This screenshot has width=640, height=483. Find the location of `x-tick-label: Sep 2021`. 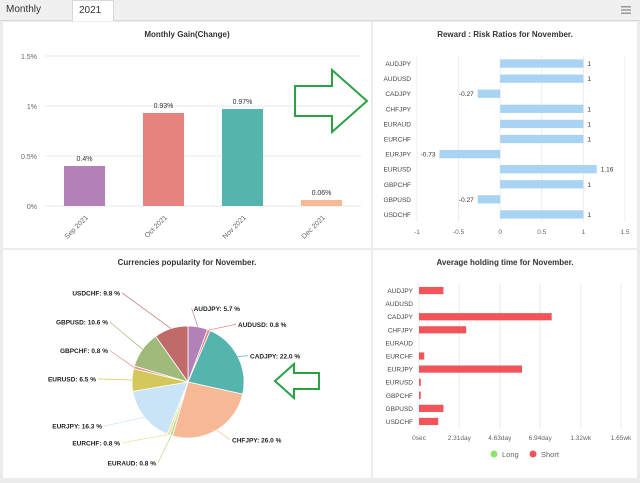

x-tick-label: Sep 2021 is located at coordinates (77, 227).